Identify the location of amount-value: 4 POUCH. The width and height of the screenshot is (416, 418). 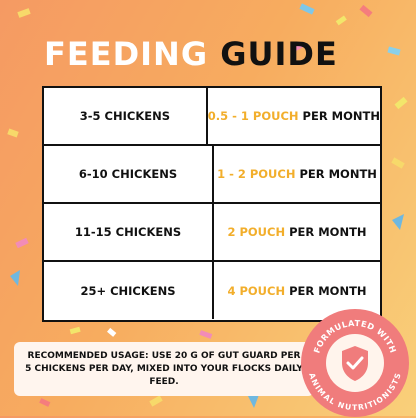
(256, 290).